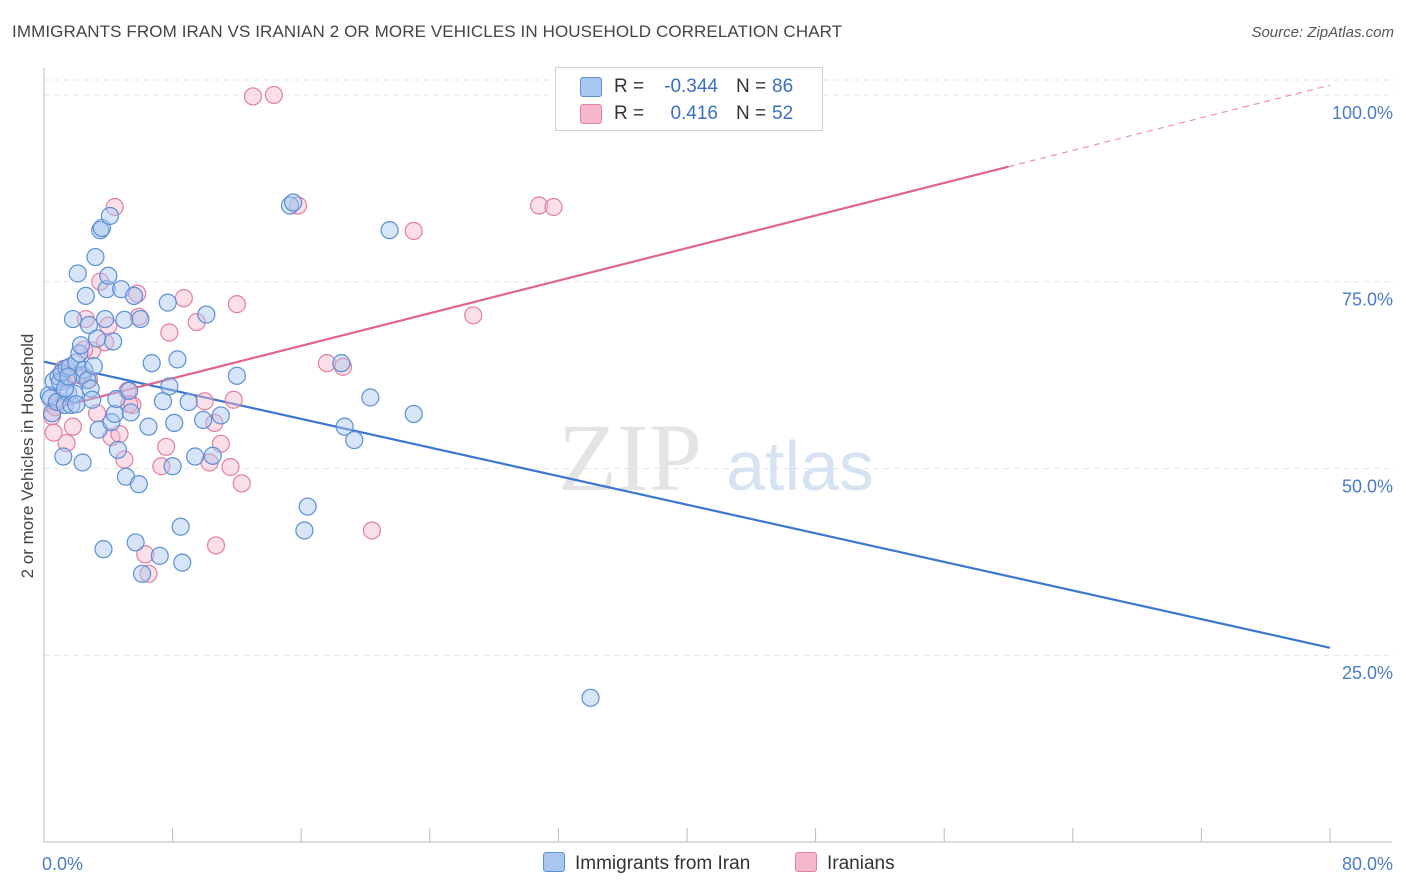 This screenshot has width=1406, height=892. Describe the element at coordinates (1367, 300) in the screenshot. I see `y-tick-label: 75.0%` at that location.